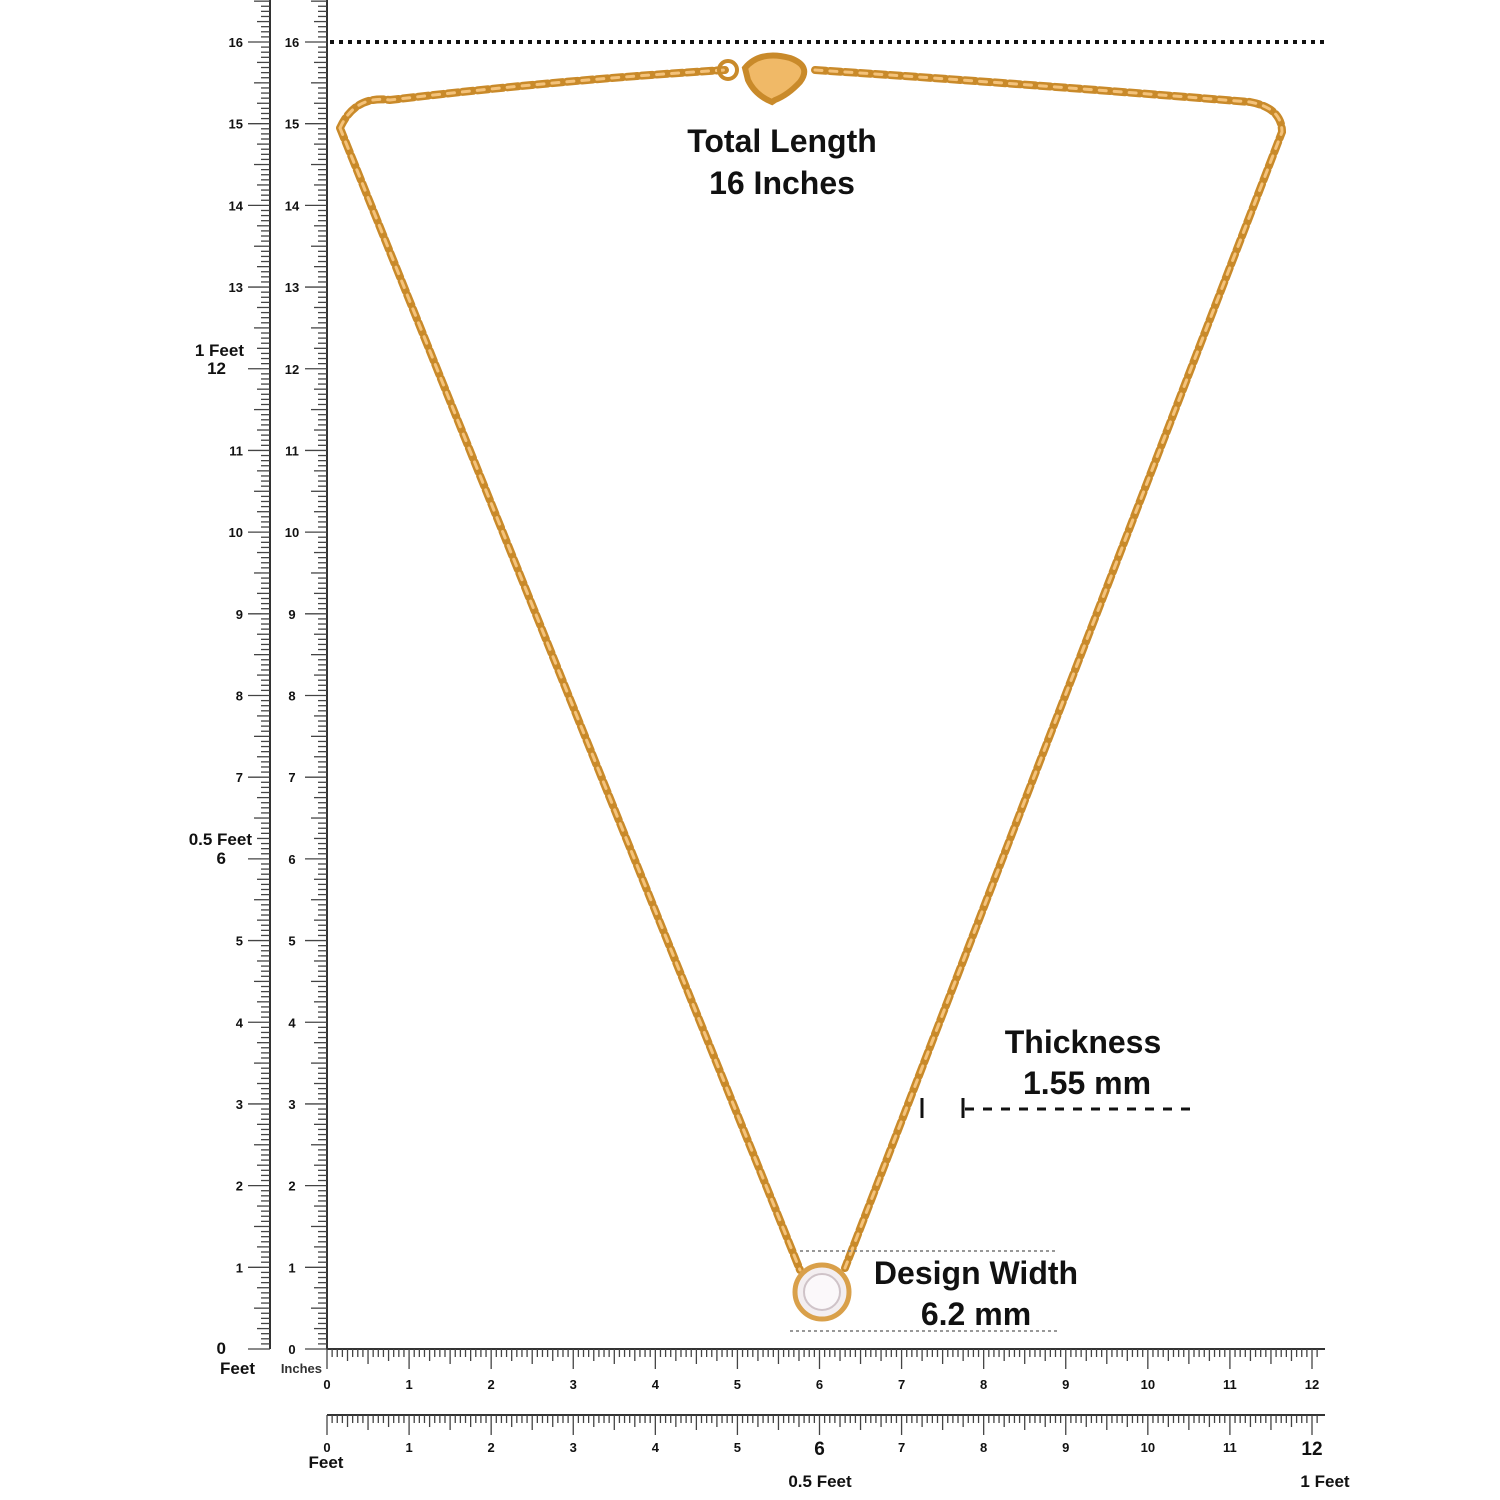  What do you see at coordinates (782, 141) in the screenshot?
I see `annotation-label: Total Length` at bounding box center [782, 141].